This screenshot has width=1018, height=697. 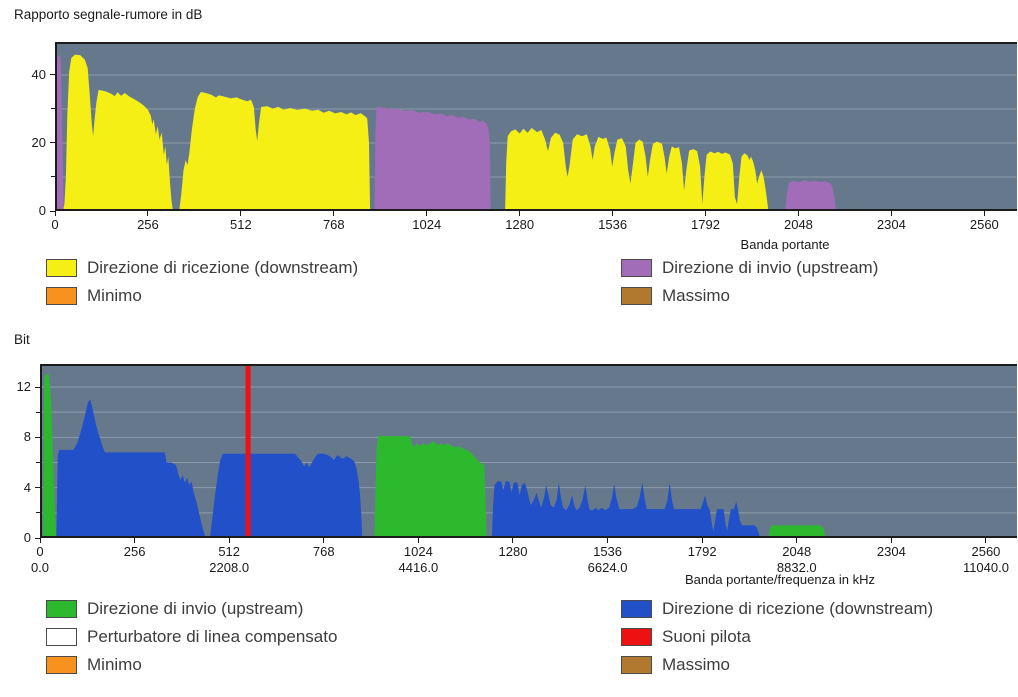 What do you see at coordinates (520, 224) in the screenshot?
I see `snr-x-tick-label: 1280` at bounding box center [520, 224].